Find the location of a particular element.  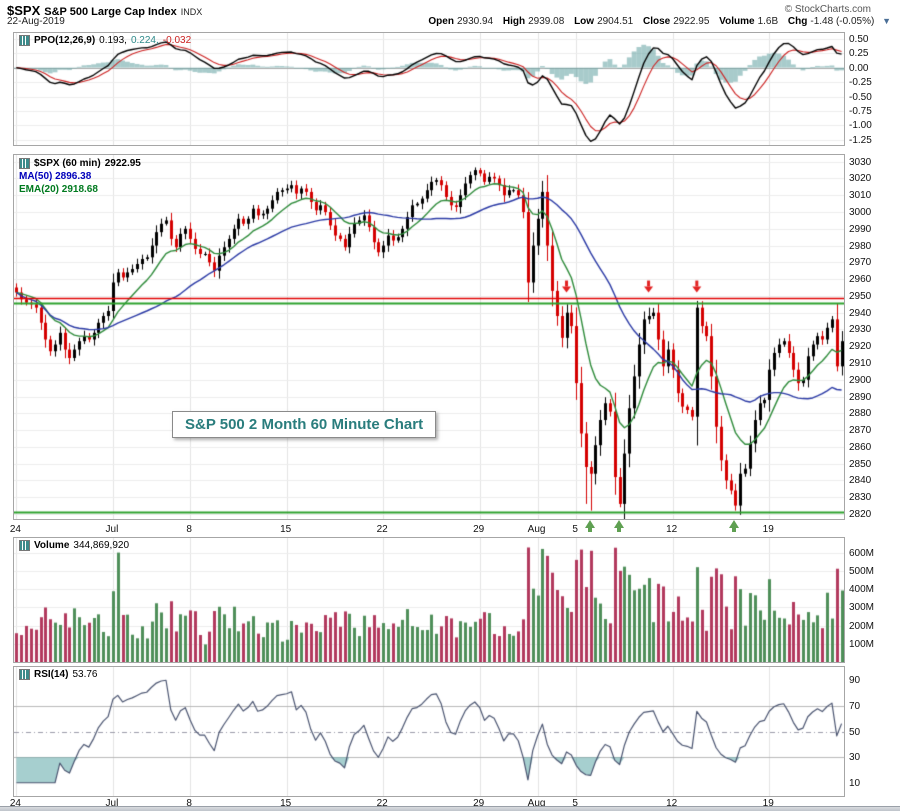

close-label: Close is located at coordinates (657, 21).